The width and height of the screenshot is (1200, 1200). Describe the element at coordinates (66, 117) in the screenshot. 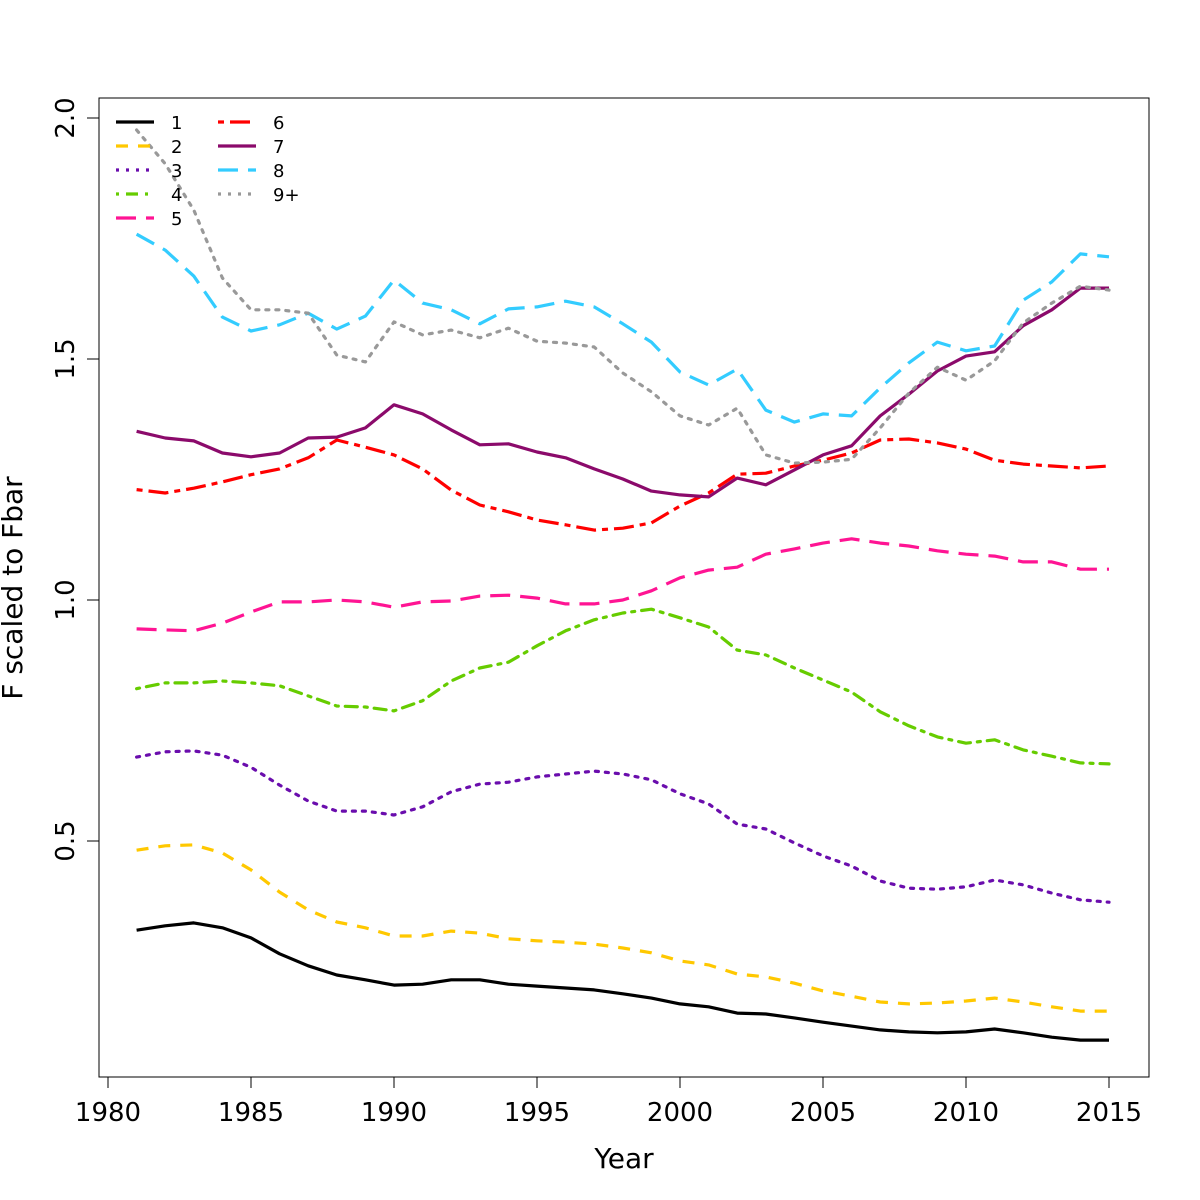

I see `y-tick-label: 2.0` at that location.